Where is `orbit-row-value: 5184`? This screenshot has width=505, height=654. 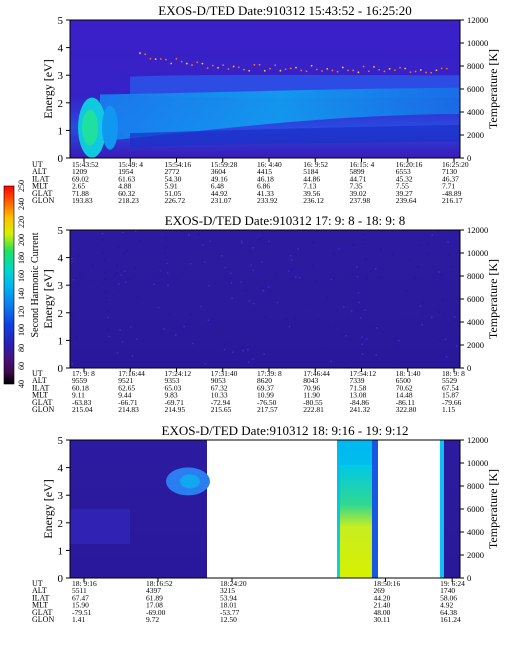
orbit-row-value: 5184 is located at coordinates (310, 171).